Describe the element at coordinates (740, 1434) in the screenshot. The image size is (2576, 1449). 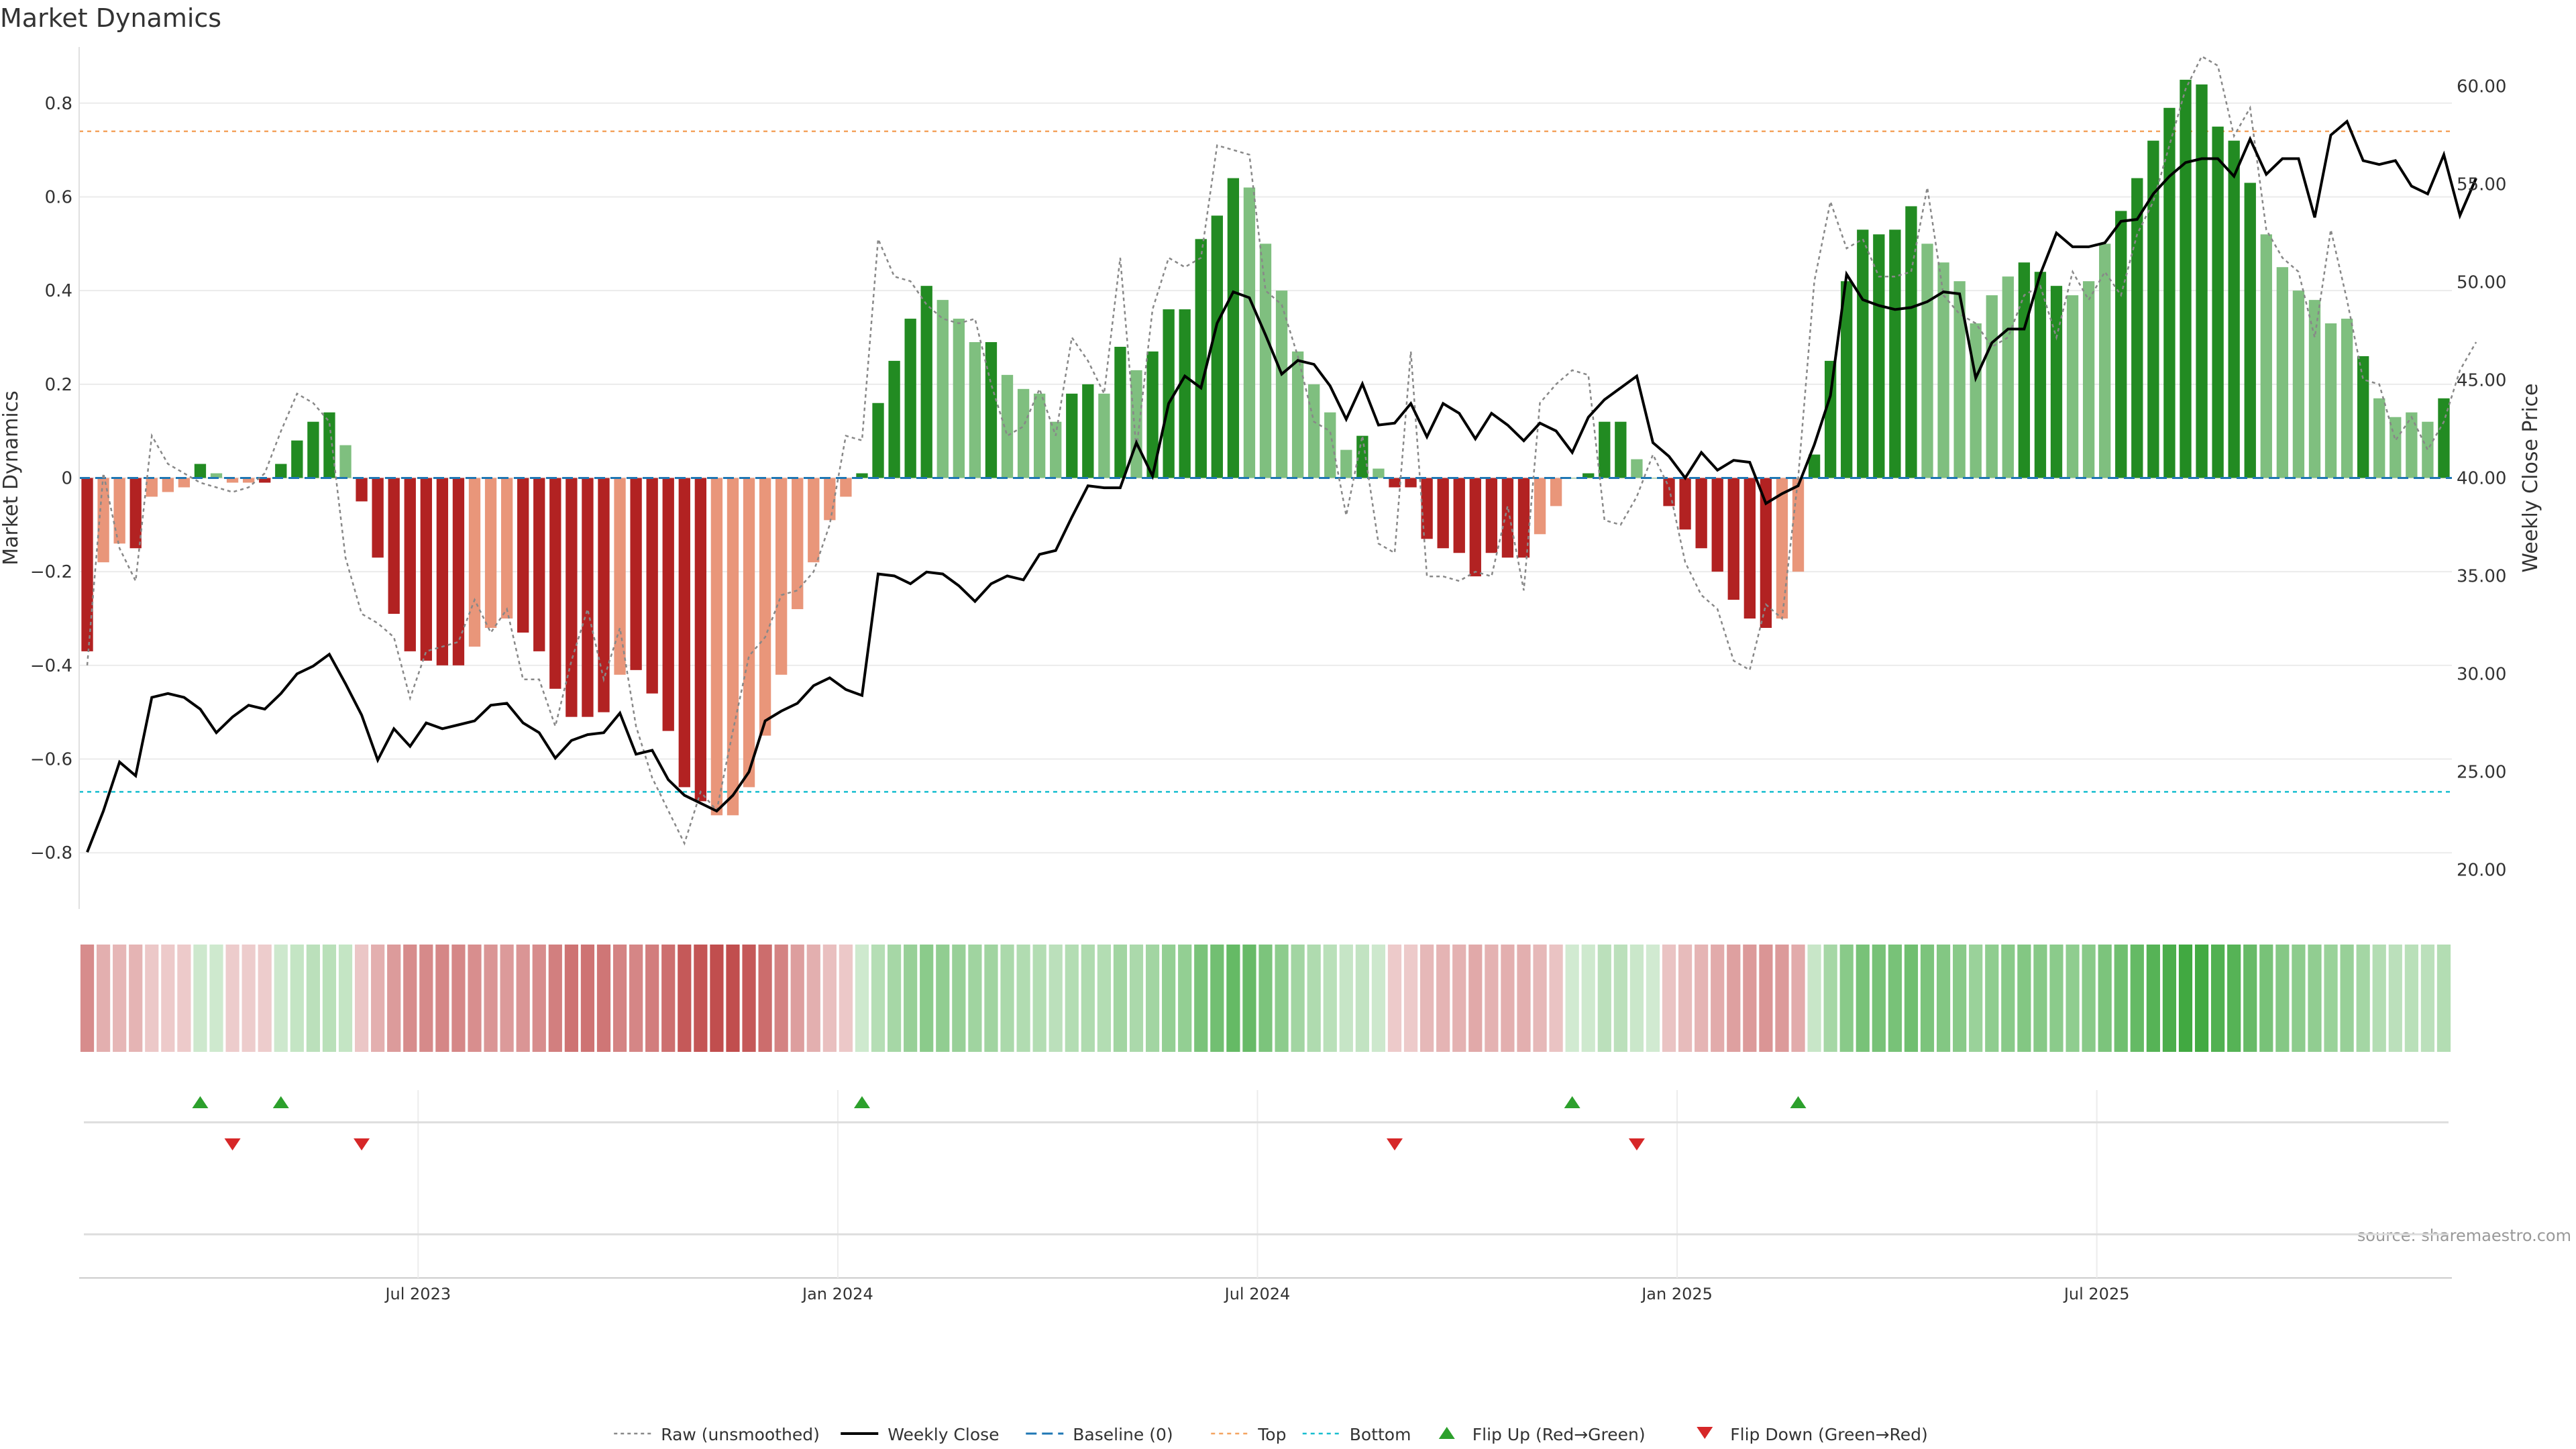
I see `legend-label: Raw (unsmoothed)` at that location.